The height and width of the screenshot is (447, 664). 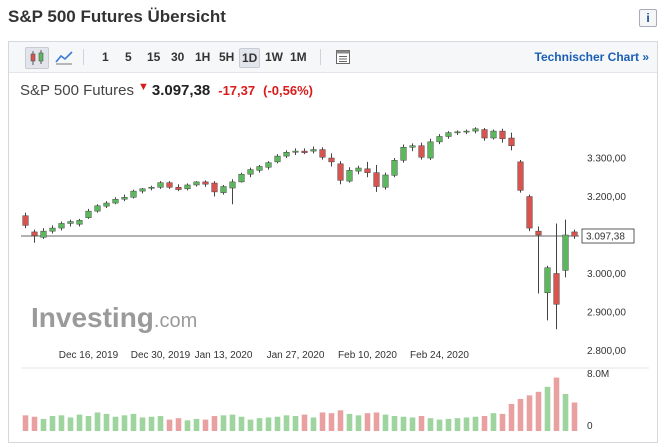 What do you see at coordinates (298, 57) in the screenshot?
I see `timeframe-1m: 1M` at bounding box center [298, 57].